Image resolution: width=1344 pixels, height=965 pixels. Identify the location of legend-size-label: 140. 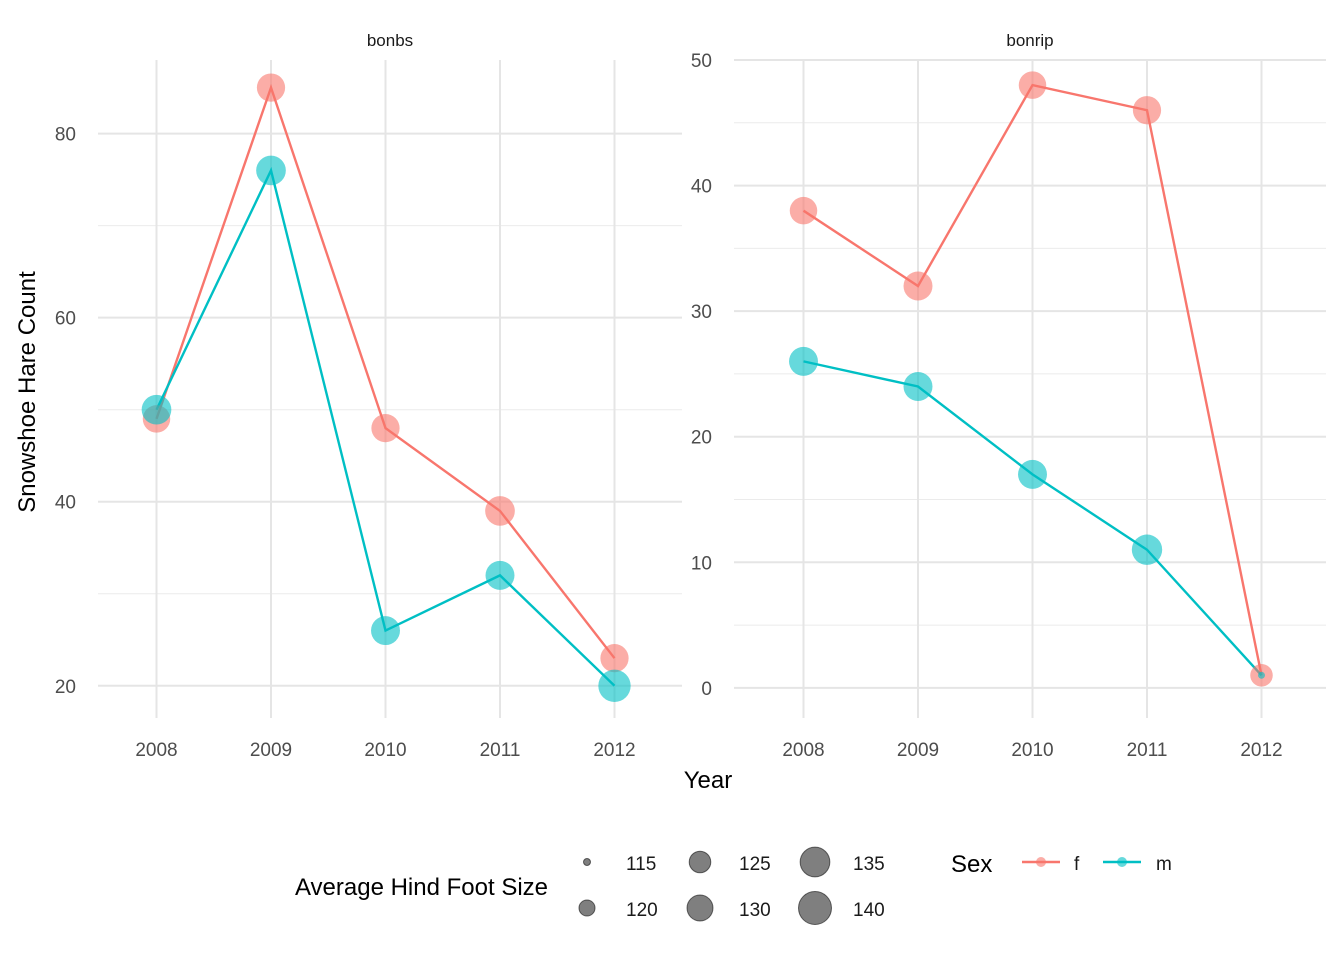
(869, 910).